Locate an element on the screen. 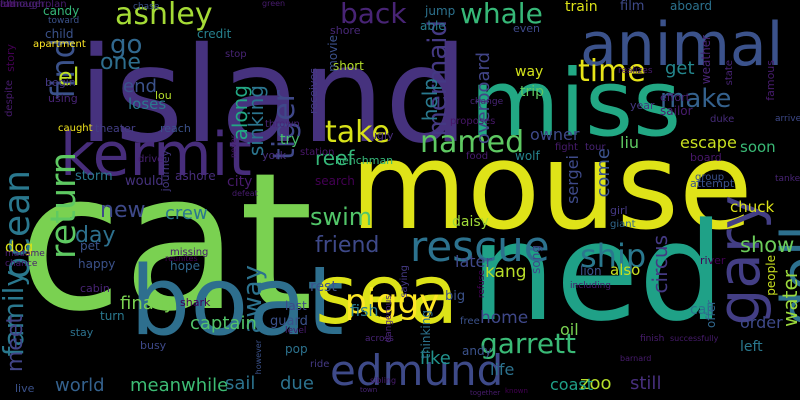  word-reef: reef is located at coordinates (335, 158).